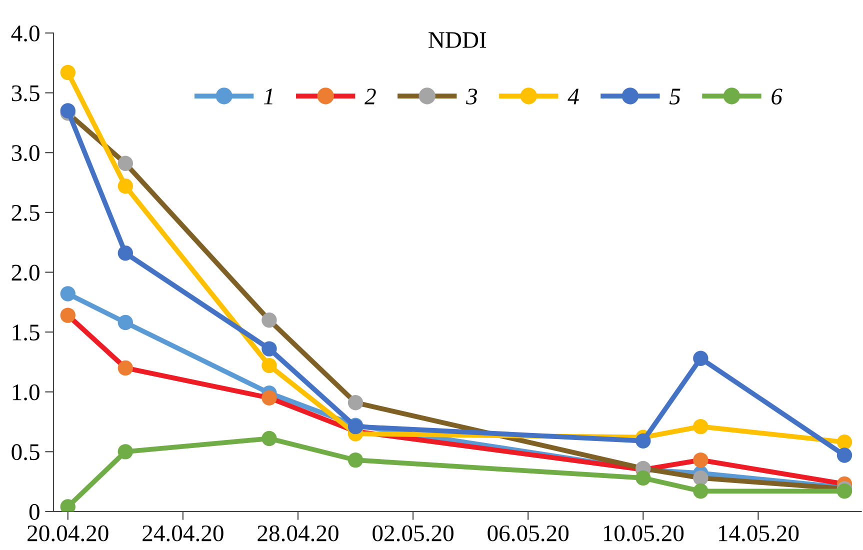 This screenshot has width=863, height=550. What do you see at coordinates (26, 332) in the screenshot?
I see `y-tick-label: 1.5` at bounding box center [26, 332].